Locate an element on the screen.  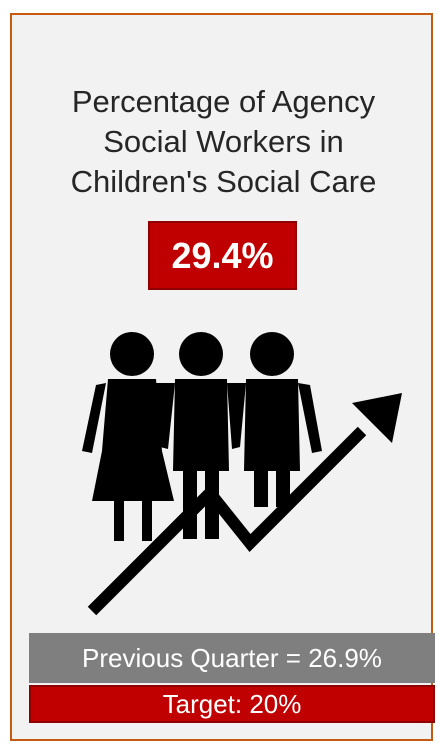
person-1-head is located at coordinates (132, 354).